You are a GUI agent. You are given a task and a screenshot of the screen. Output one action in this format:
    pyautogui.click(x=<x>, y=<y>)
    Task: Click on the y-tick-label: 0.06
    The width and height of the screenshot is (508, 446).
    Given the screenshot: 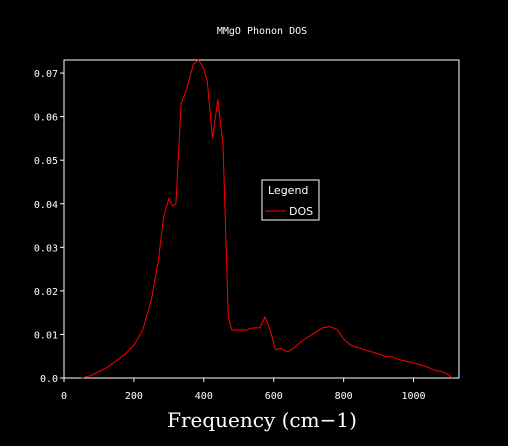 What is the action you would take?
    pyautogui.click(x=46, y=118)
    